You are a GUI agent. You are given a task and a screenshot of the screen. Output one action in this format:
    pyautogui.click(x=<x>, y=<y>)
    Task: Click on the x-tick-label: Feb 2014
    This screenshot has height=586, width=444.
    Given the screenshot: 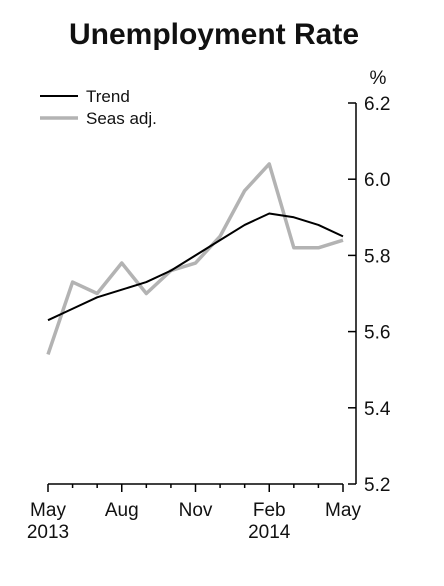 What is the action you would take?
    pyautogui.click(x=269, y=521)
    